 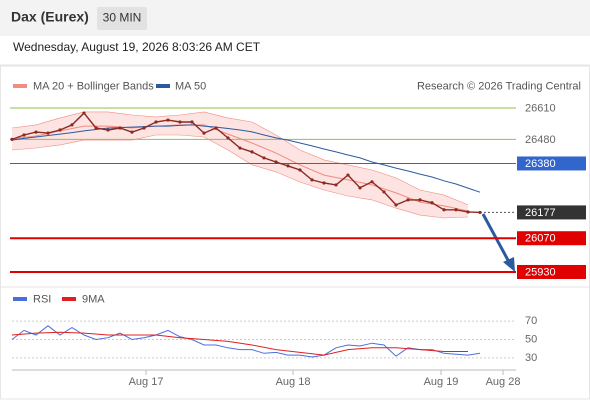 I want to click on level-label: 26380, so click(x=540, y=164).